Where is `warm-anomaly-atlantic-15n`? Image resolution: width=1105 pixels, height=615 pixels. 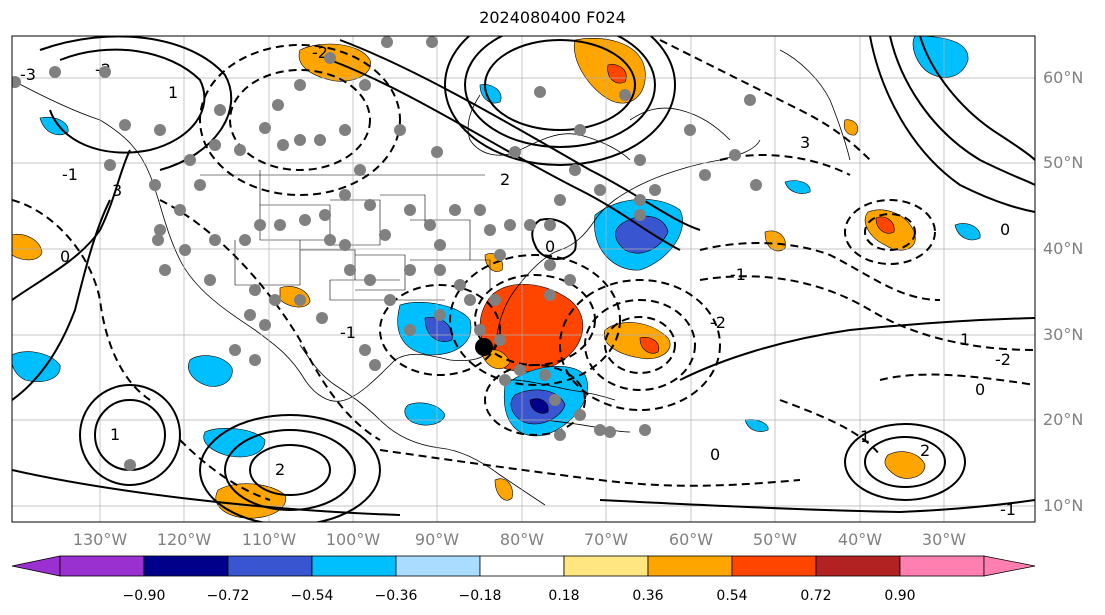 warm-anomaly-atlantic-15n is located at coordinates (905, 465).